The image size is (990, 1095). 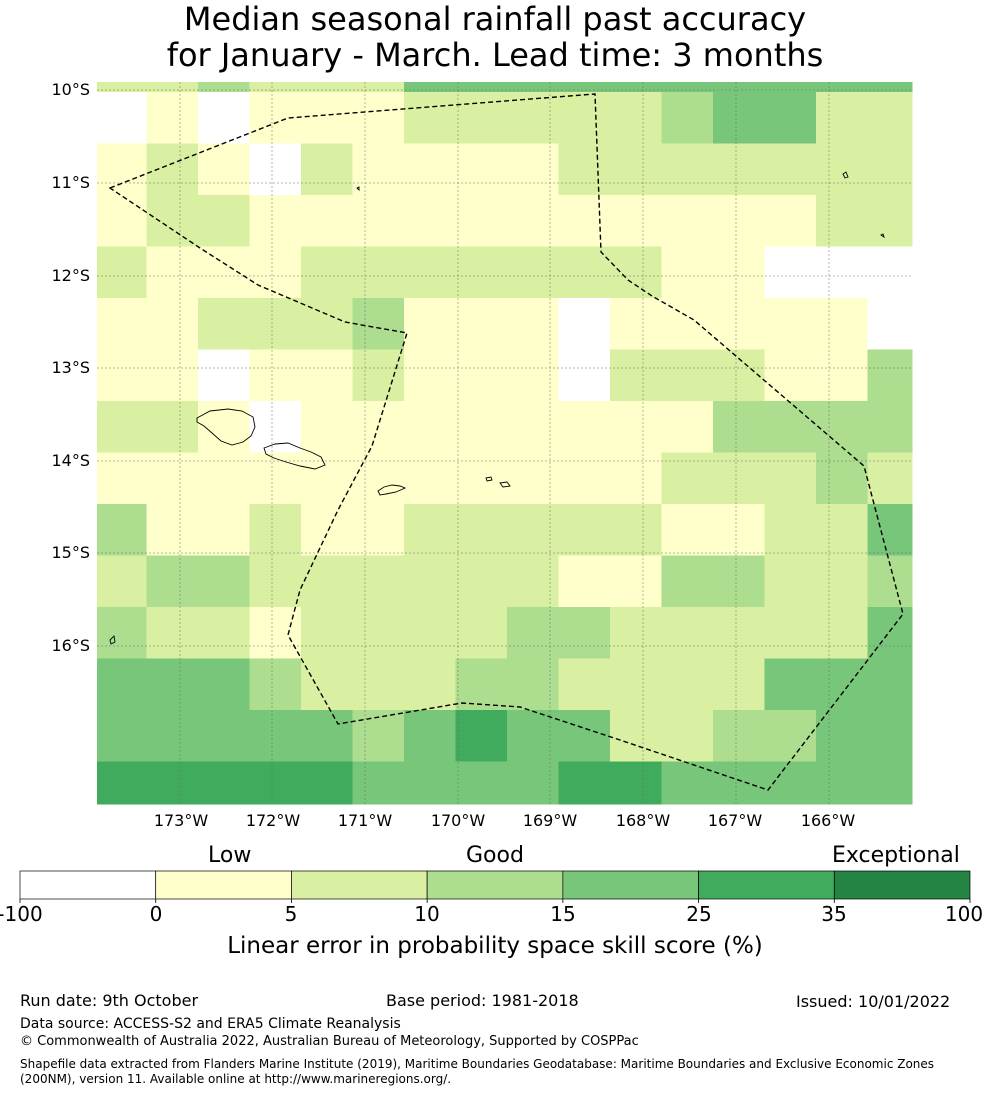 What do you see at coordinates (643, 820) in the screenshot?
I see `lon-label-168w: 168°W` at bounding box center [643, 820].